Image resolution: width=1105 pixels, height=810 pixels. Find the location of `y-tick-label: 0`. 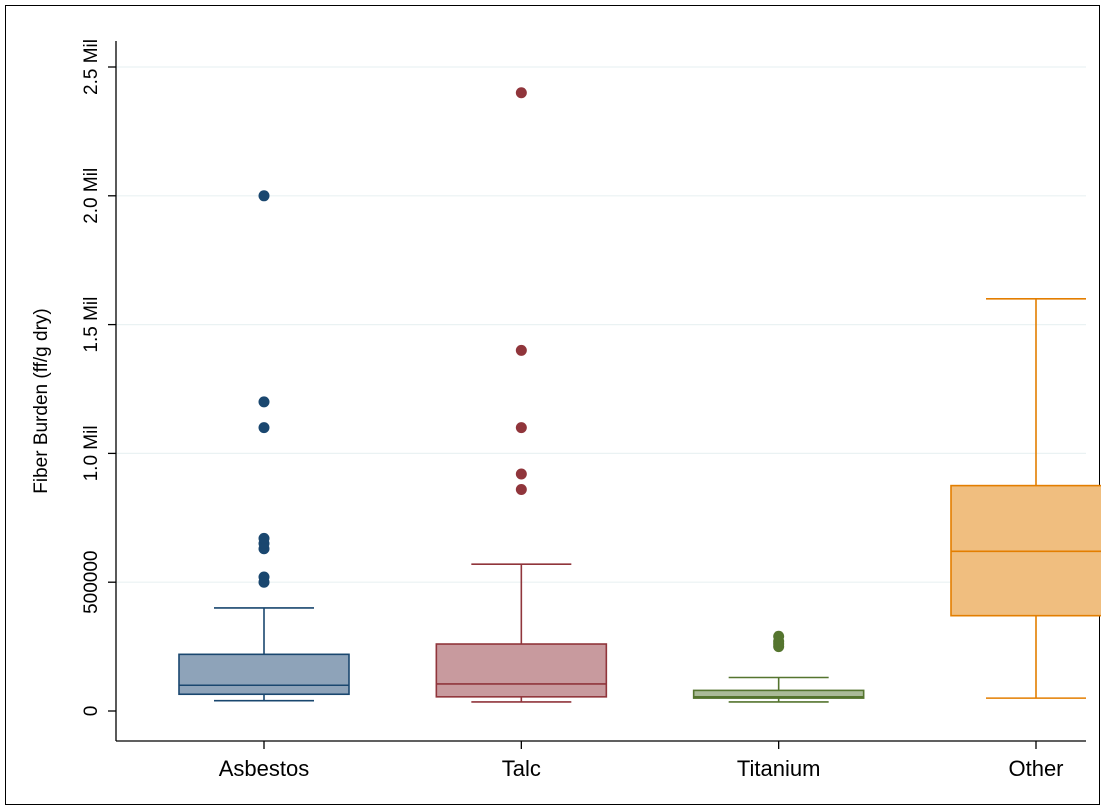

y-tick-label: 0 is located at coordinates (91, 711).